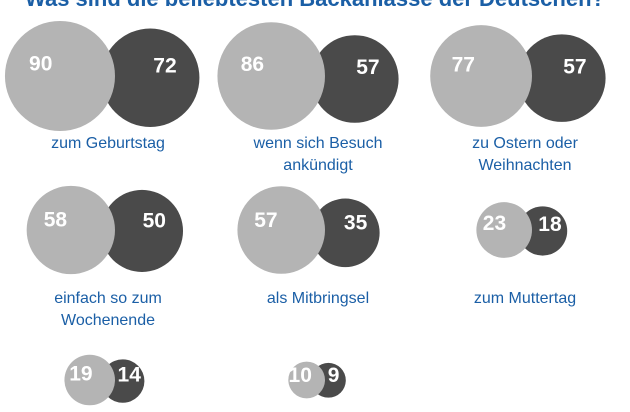 Image resolution: width=630 pixels, height=412 pixels. What do you see at coordinates (318, 165) in the screenshot?
I see `item-label: ankündigt` at bounding box center [318, 165].